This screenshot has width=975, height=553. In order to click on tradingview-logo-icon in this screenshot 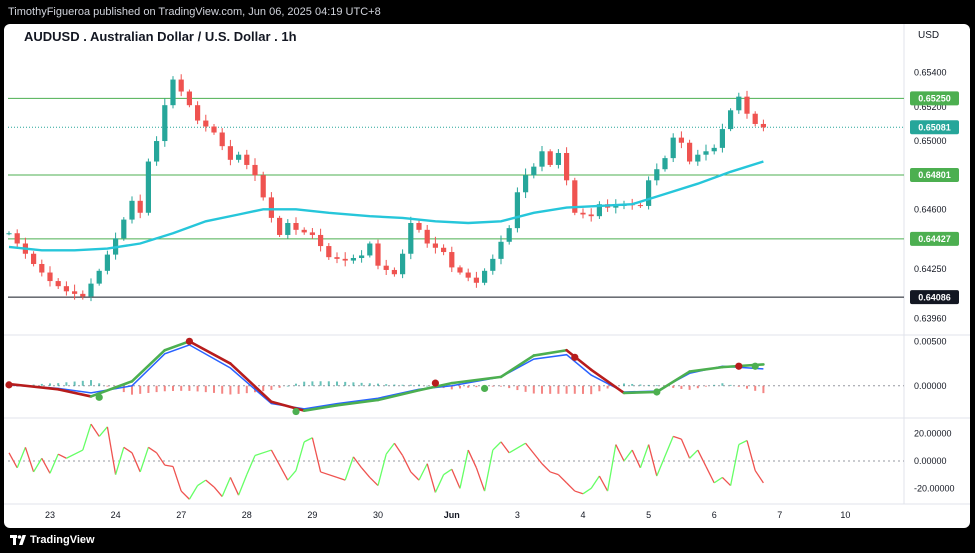, I will do `click(18, 540)`.